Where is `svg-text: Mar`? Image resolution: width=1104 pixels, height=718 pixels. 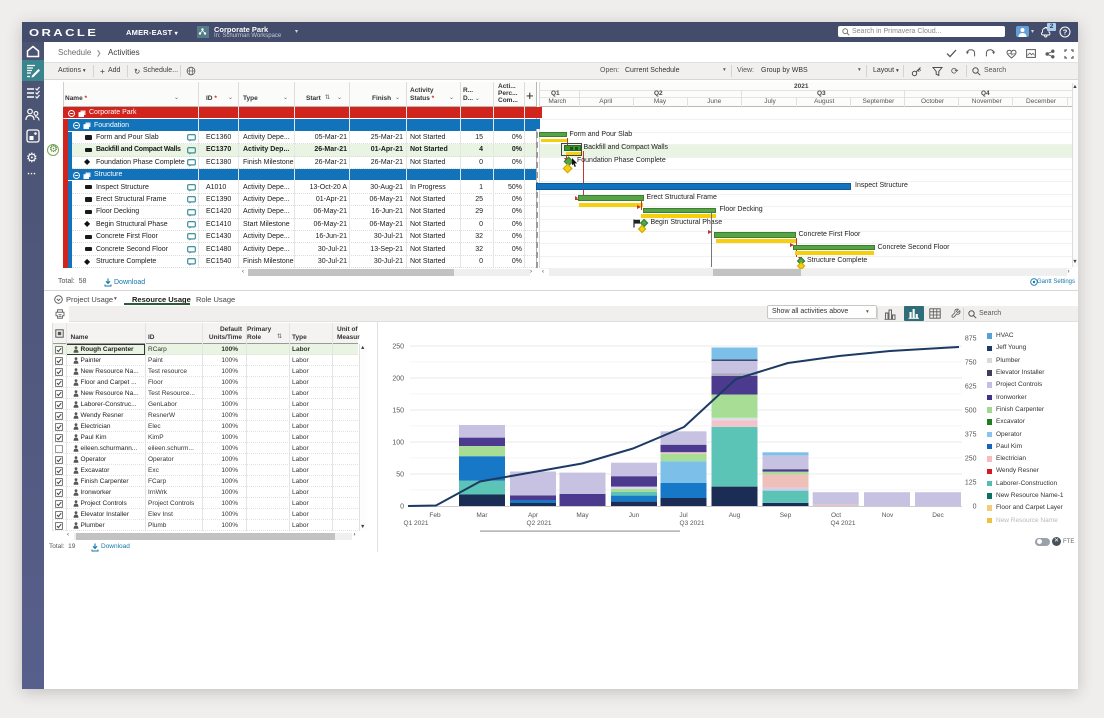 svg-text: Mar is located at coordinates (482, 515).